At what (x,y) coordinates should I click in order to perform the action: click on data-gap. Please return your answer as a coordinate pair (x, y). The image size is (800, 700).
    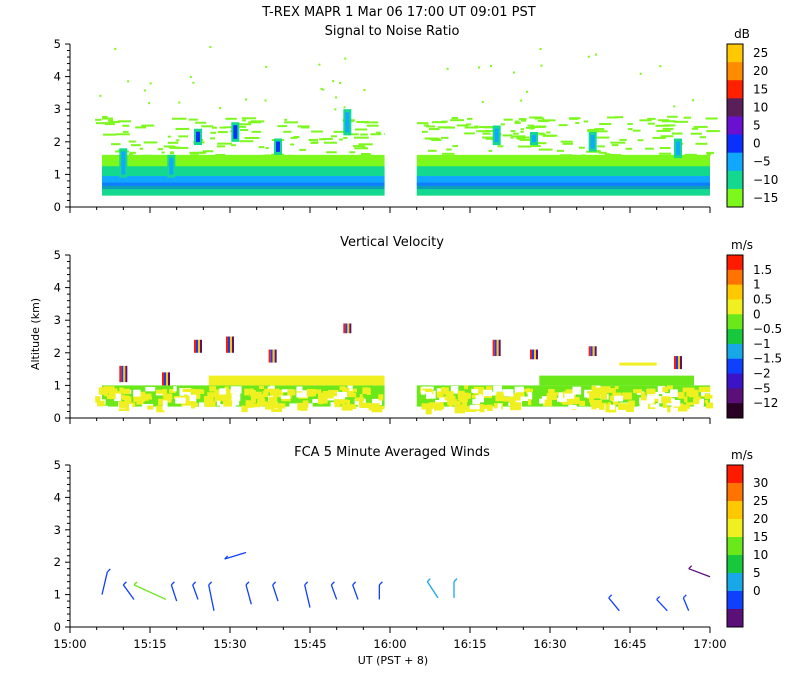
    Looking at the image, I should click on (400, 125).